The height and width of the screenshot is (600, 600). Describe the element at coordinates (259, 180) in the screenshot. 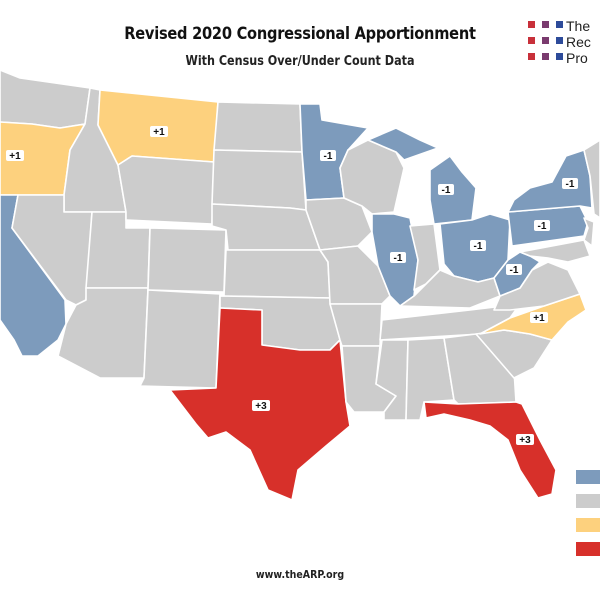

I see `state-south-dakota` at that location.